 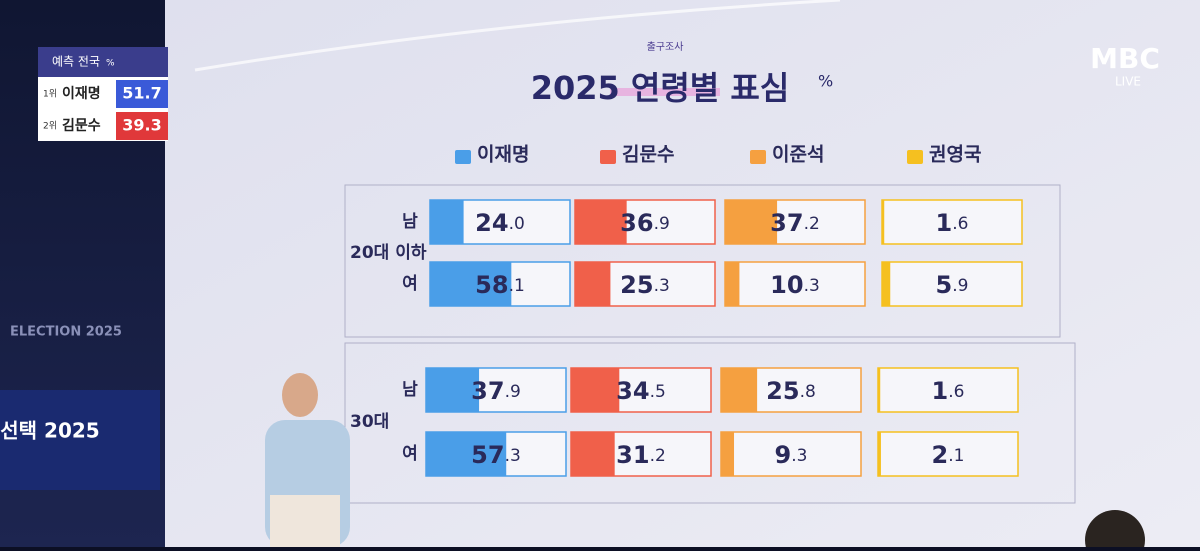 What do you see at coordinates (798, 155) in the screenshot?
I see `legend-label: 이준석` at bounding box center [798, 155].